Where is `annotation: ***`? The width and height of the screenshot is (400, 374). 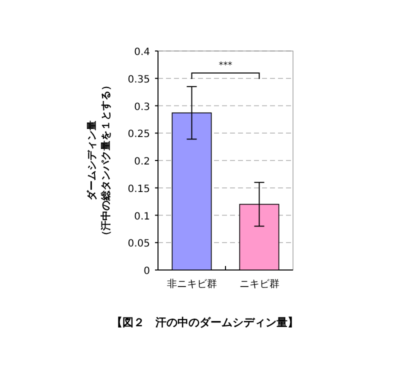 annotation: *** is located at coordinates (225, 66).